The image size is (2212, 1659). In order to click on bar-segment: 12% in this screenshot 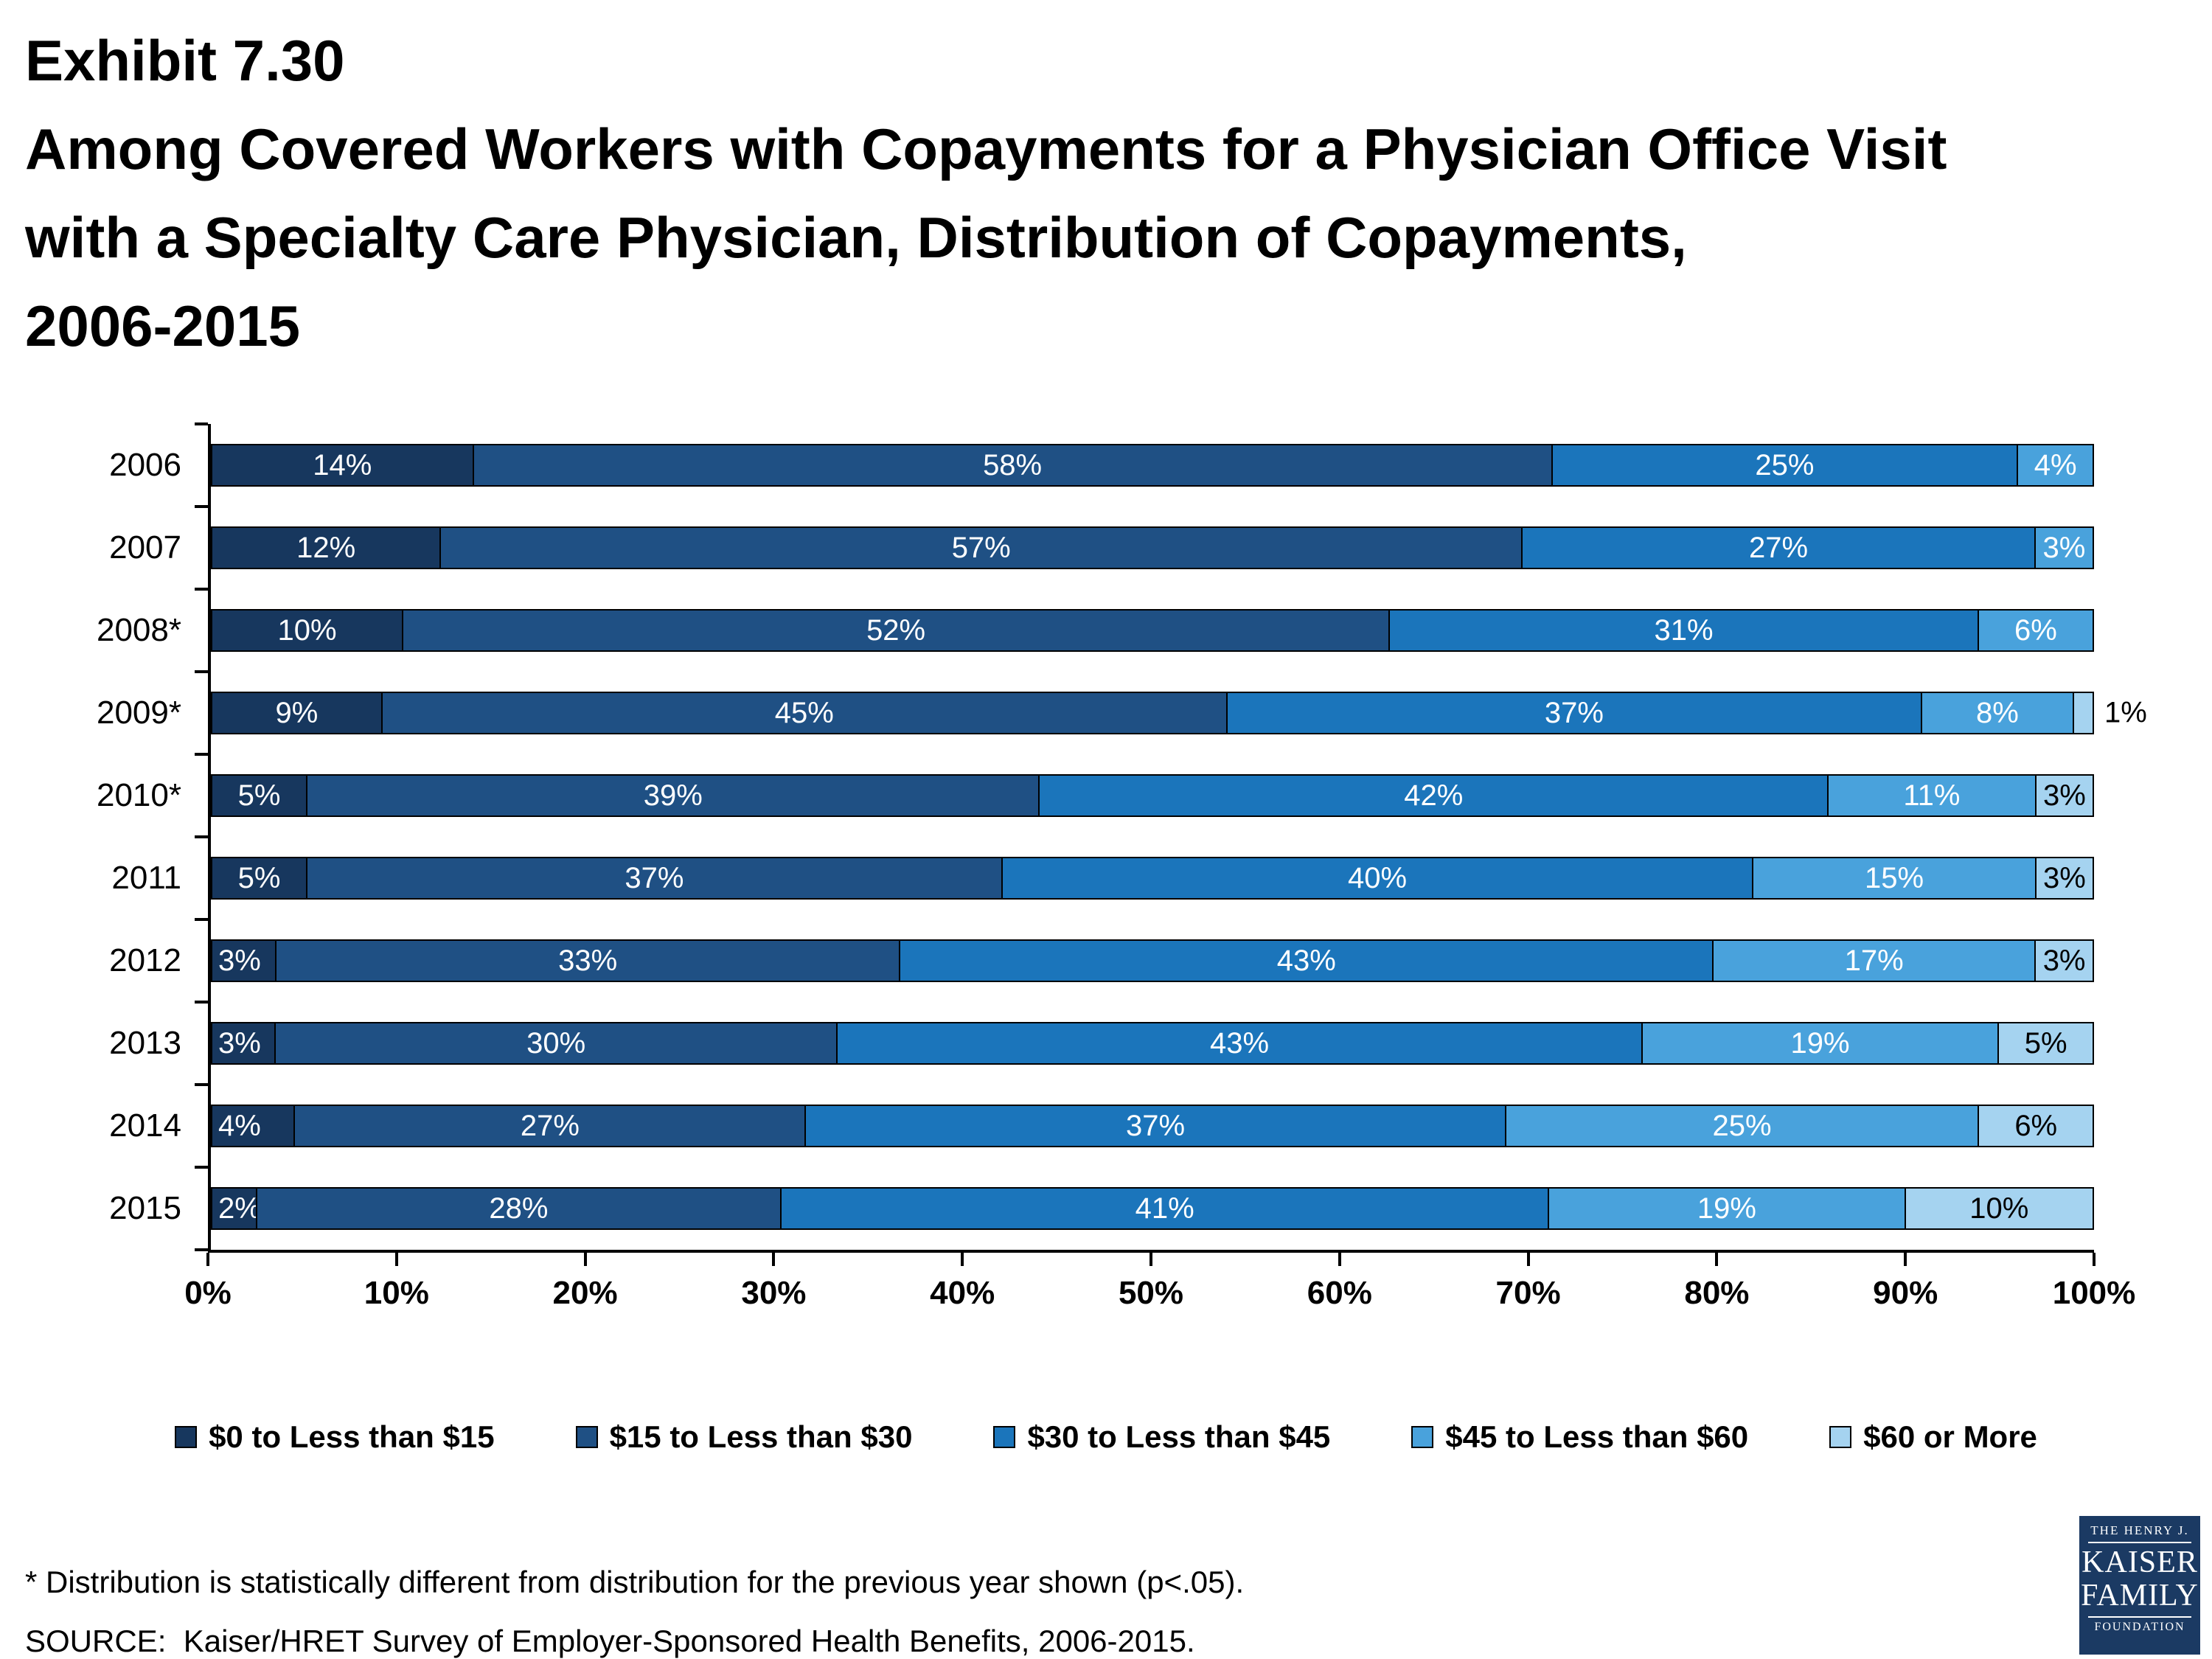, I will do `click(326, 547)`.